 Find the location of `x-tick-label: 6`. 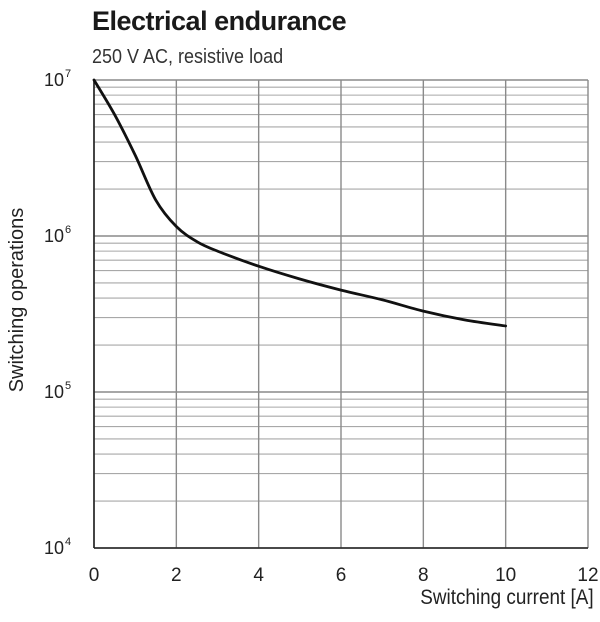

x-tick-label: 6 is located at coordinates (341, 575).